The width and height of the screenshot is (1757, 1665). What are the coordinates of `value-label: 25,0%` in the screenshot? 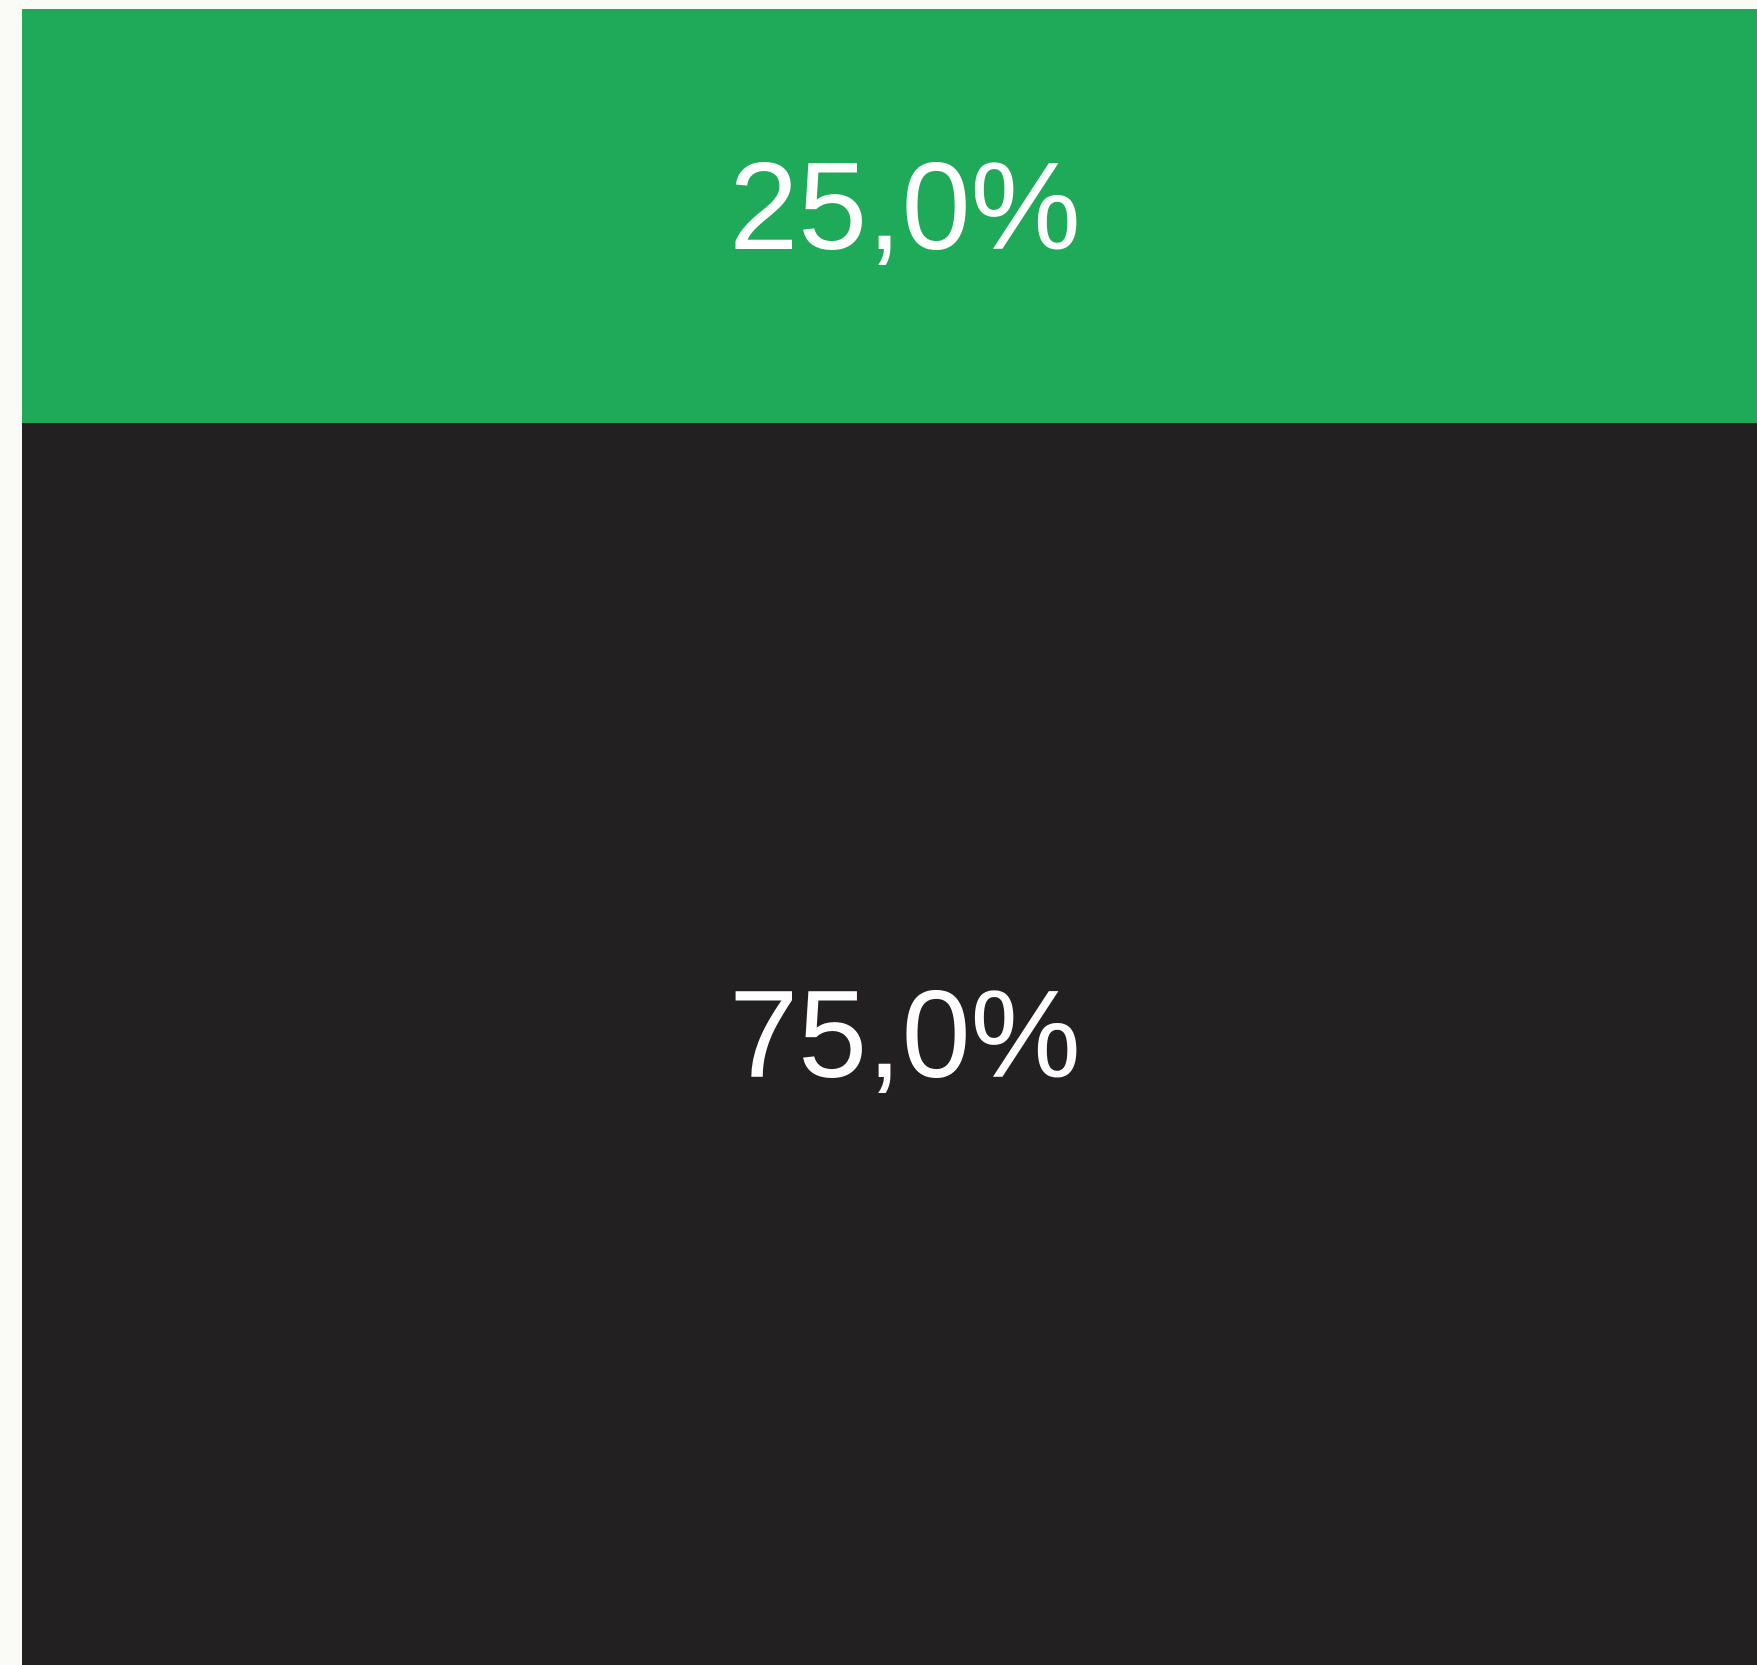 It's located at (905, 207).